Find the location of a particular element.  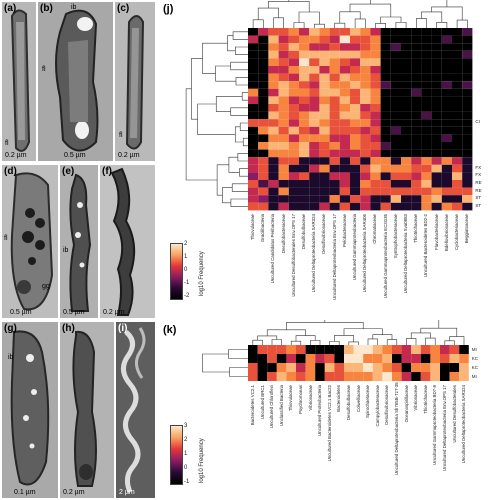

heatmap-j-column-label: Desulfobacteraceae is located at coordinates (283, 234).